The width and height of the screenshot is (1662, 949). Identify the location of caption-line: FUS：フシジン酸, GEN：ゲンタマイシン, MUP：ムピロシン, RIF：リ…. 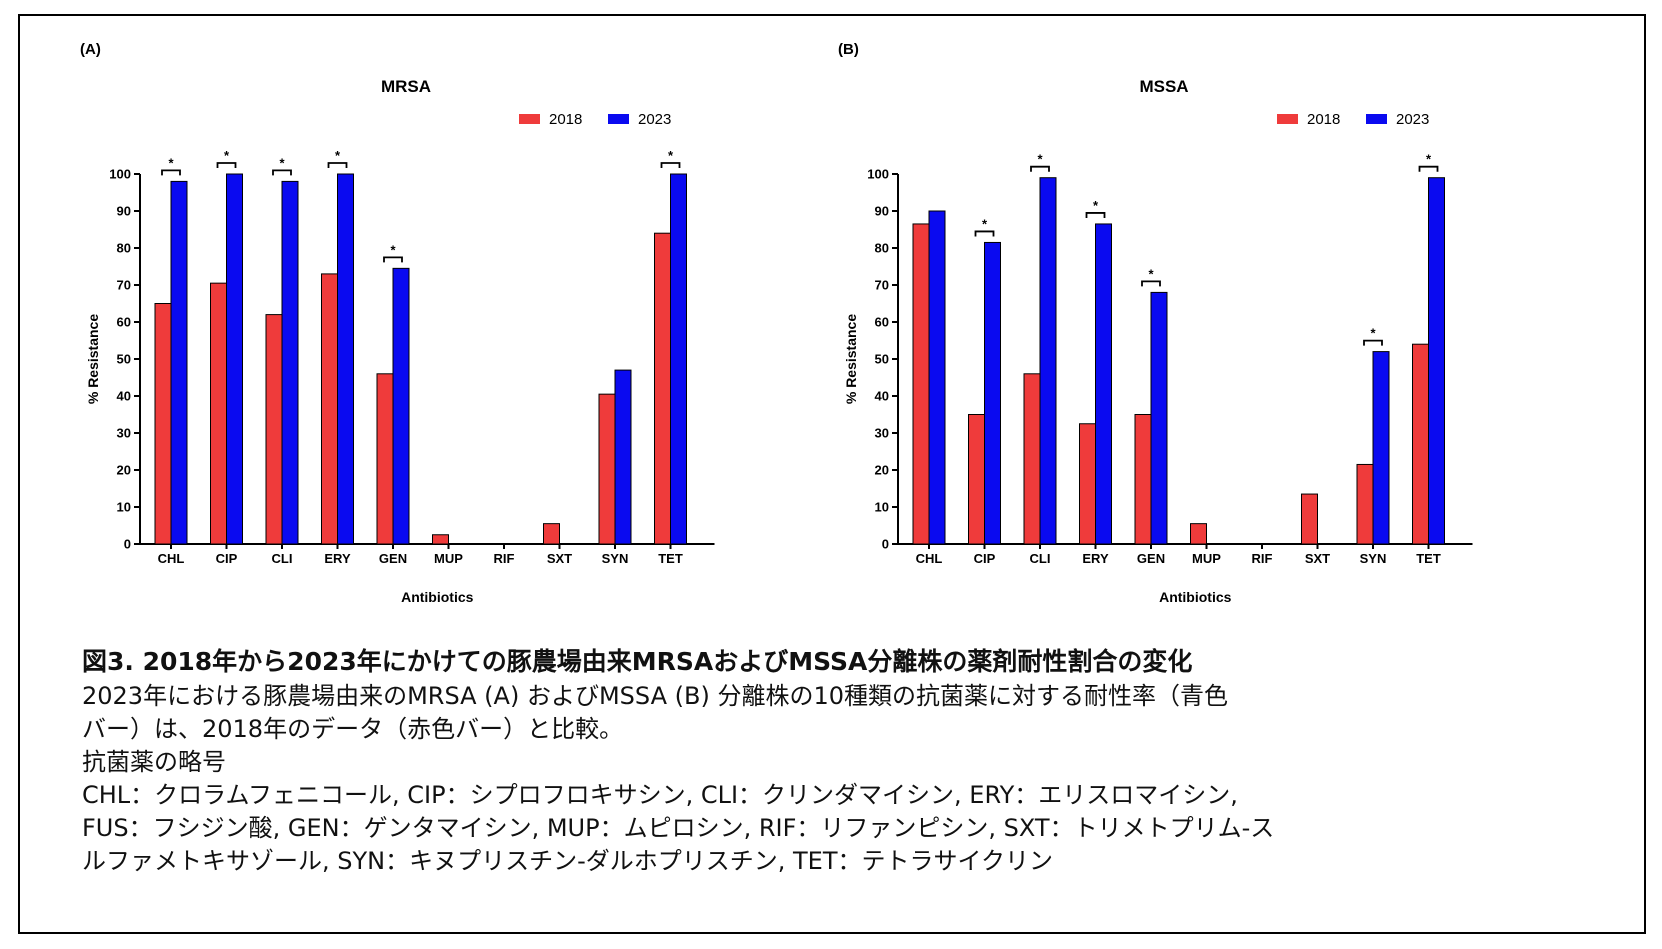
(678, 828).